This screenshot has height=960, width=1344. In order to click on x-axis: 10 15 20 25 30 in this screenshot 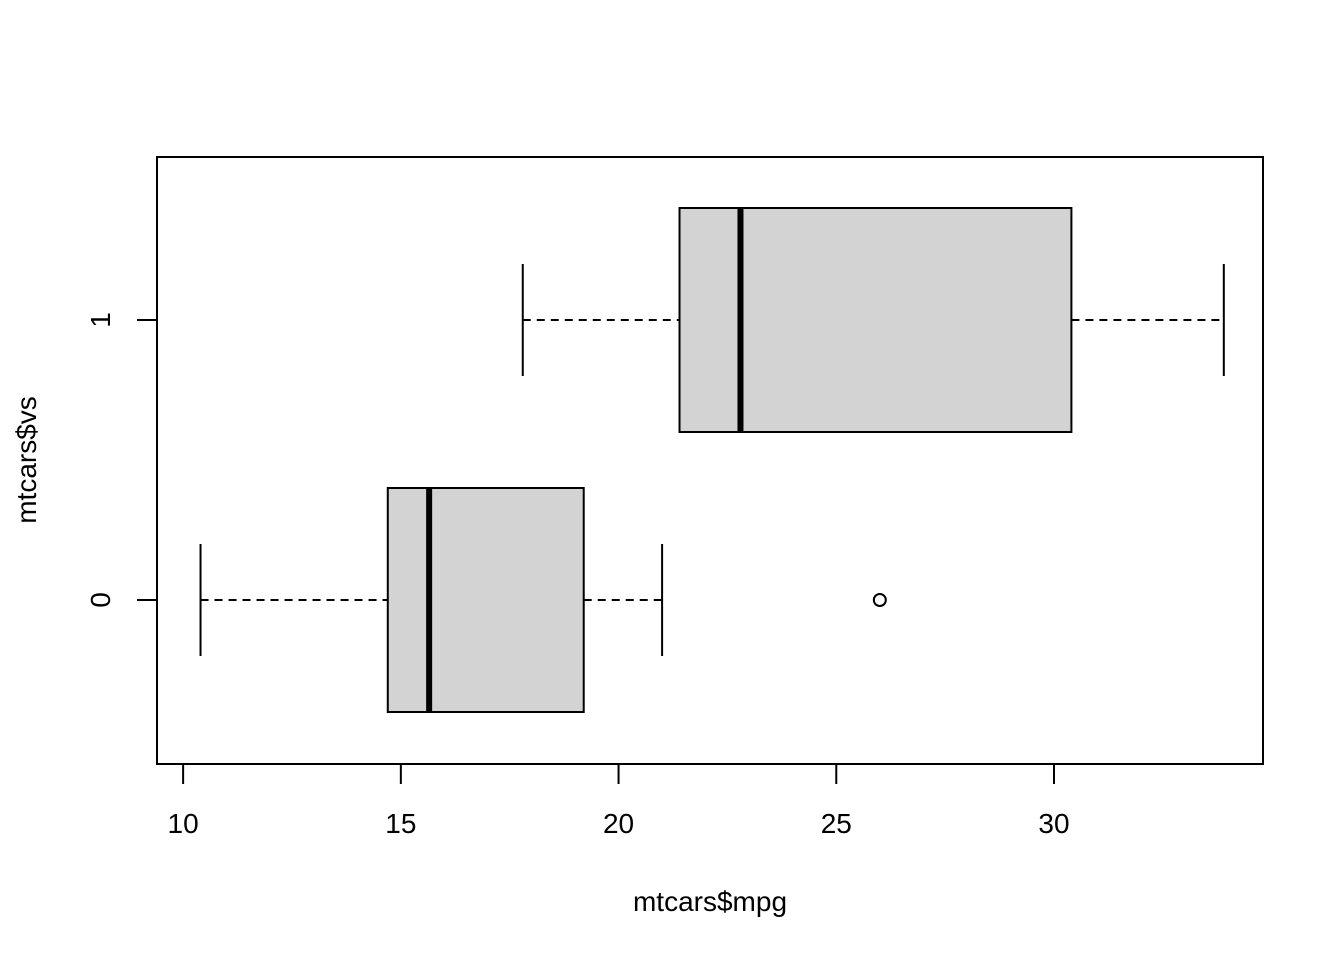, I will do `click(619, 801)`.